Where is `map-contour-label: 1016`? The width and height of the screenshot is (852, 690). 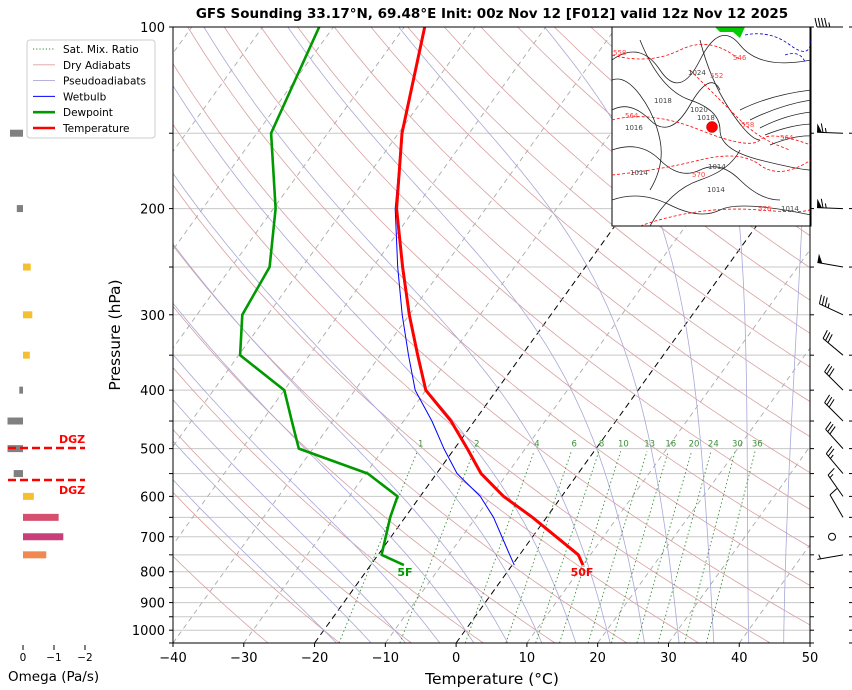 map-contour-label: 1016 is located at coordinates (634, 128).